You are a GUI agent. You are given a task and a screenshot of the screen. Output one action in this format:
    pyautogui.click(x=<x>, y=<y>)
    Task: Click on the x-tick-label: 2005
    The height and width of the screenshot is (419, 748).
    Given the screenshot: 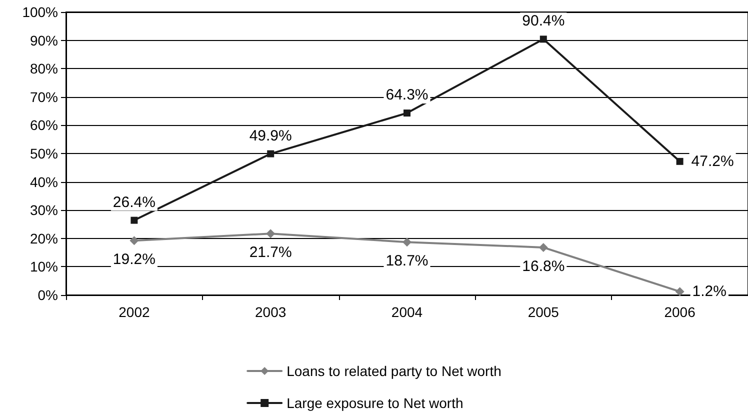 What is the action you would take?
    pyautogui.click(x=544, y=312)
    